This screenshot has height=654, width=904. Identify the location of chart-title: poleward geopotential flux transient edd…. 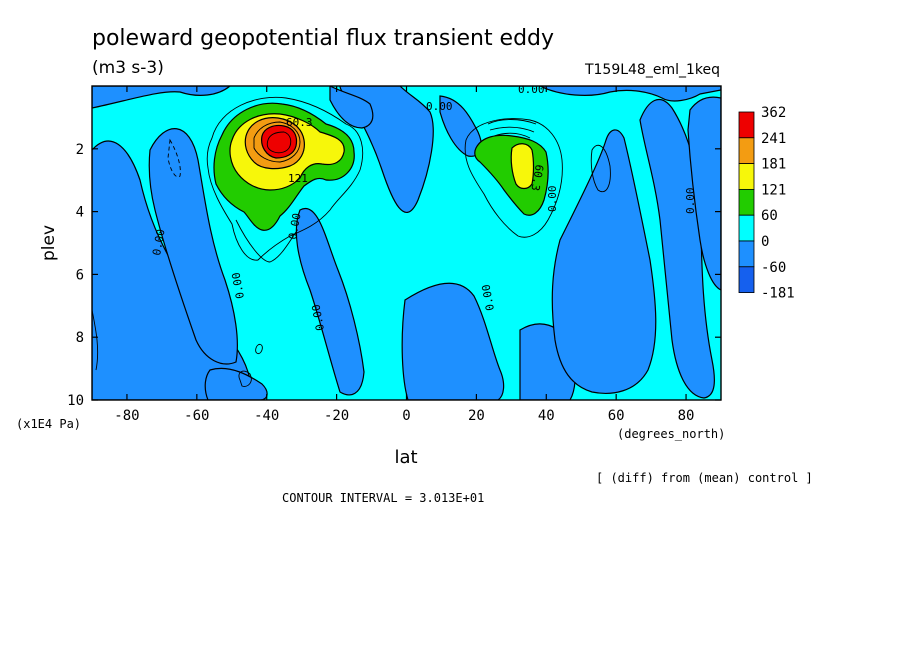
(323, 38).